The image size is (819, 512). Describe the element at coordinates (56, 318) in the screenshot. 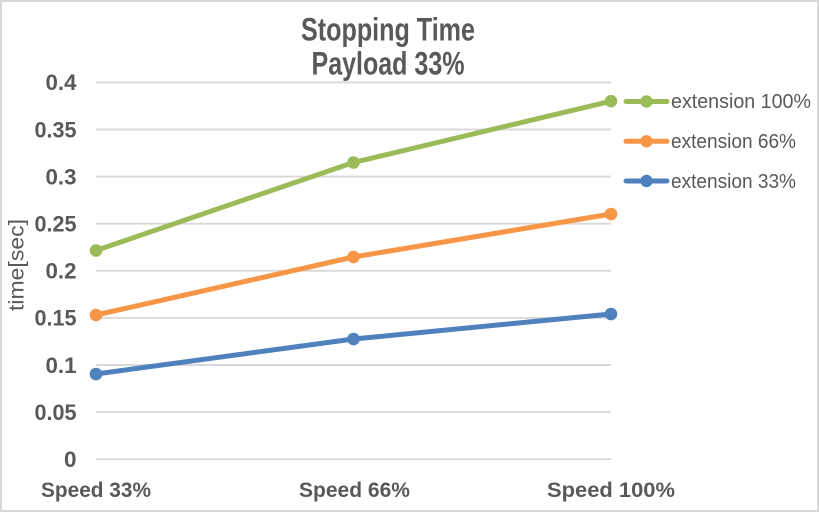

I see `svg-text: 0.15` at that location.